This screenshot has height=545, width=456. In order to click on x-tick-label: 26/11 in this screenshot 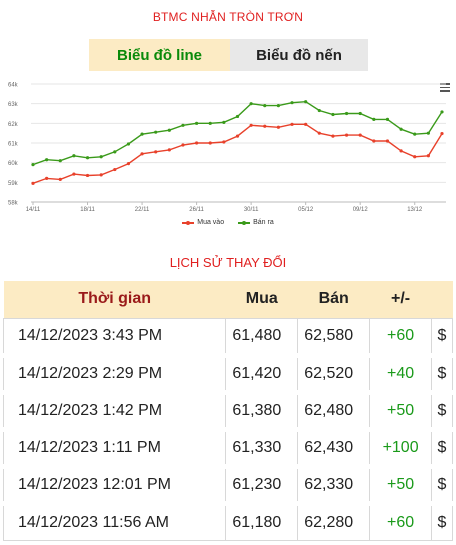, I will do `click(196, 210)`.